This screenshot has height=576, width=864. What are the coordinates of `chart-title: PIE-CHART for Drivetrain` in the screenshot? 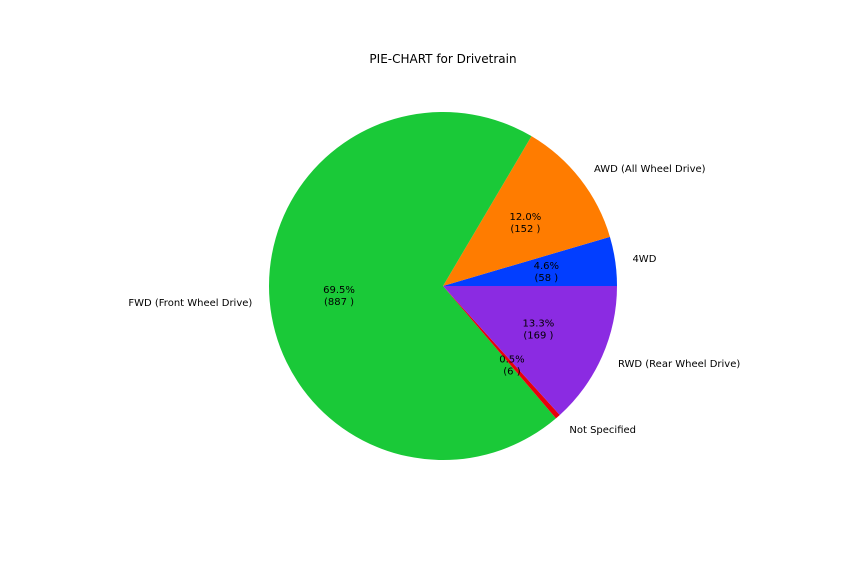 It's located at (442, 59).